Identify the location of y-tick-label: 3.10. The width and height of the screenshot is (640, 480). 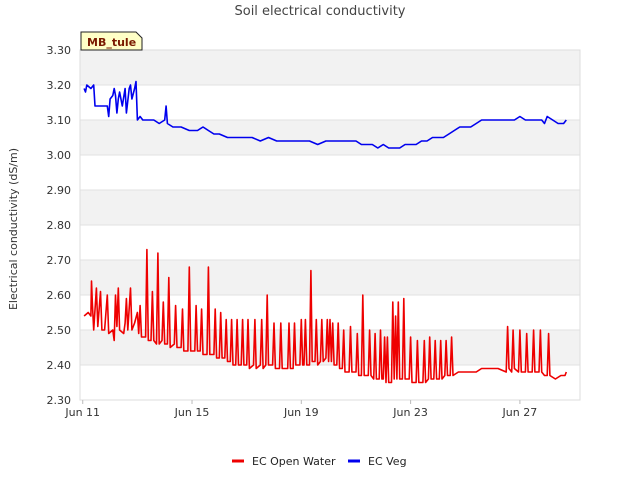
(59, 120).